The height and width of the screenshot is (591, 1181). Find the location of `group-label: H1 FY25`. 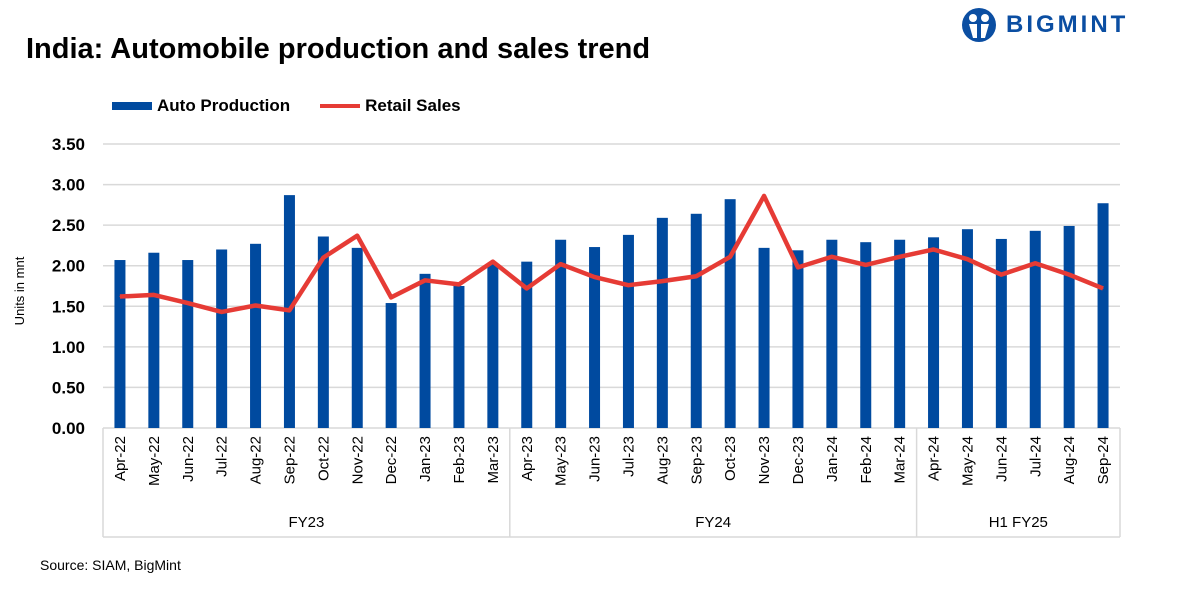

group-label: H1 FY25 is located at coordinates (1018, 522).